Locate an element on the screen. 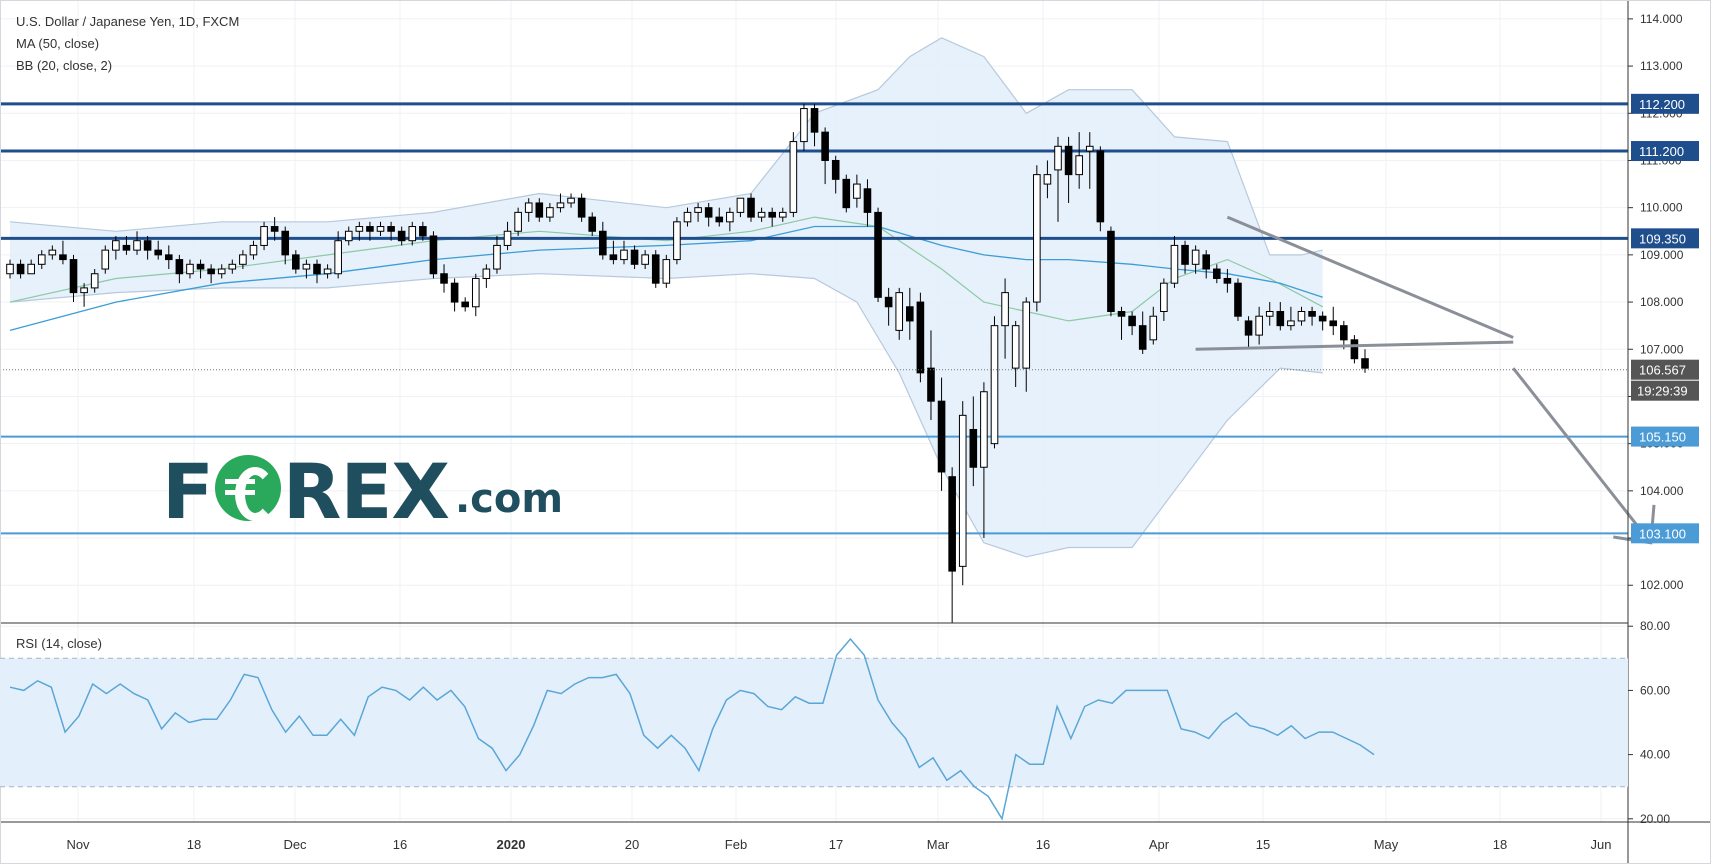 The height and width of the screenshot is (864, 1711). x-tick-label-Apr: Apr is located at coordinates (1159, 844).